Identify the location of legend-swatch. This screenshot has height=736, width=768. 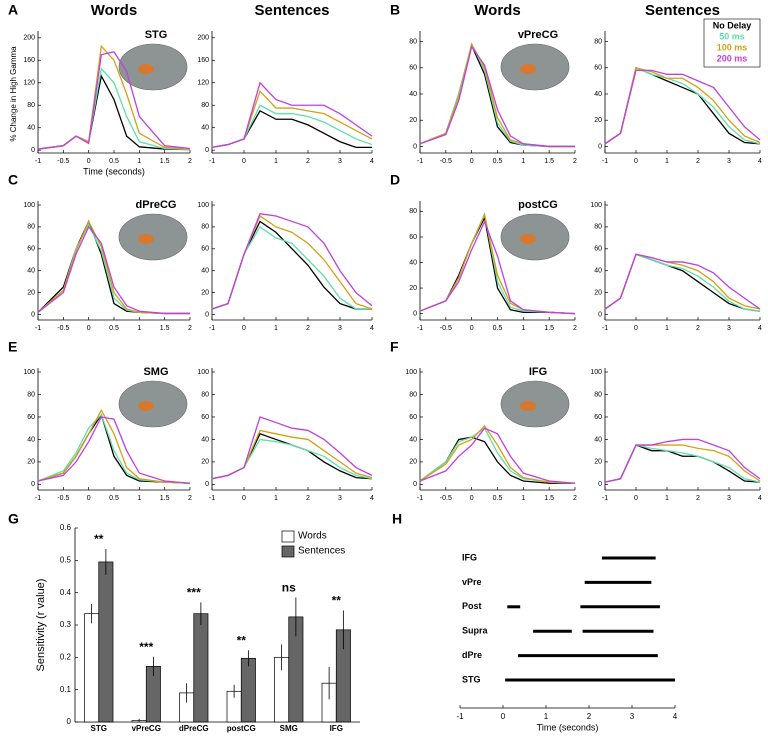
(288, 551).